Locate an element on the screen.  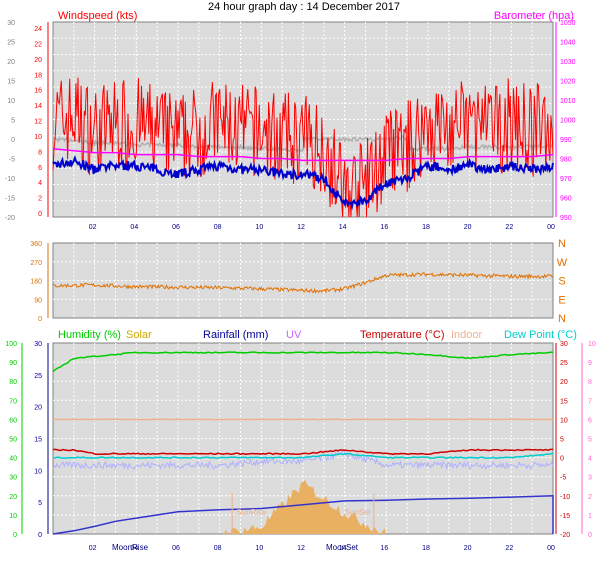
hum-tick: 30 is located at coordinates (13, 478).